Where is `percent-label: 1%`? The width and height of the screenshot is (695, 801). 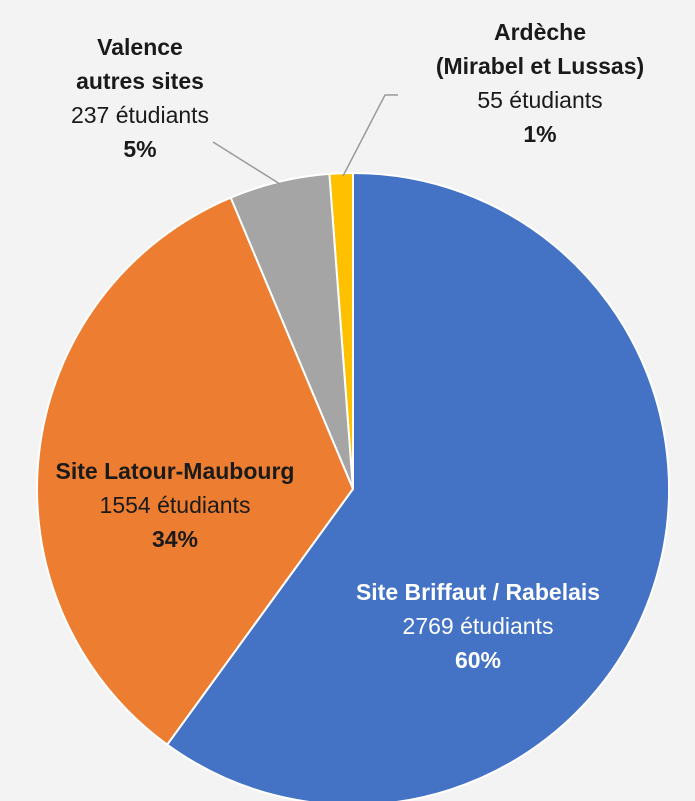 percent-label: 1% is located at coordinates (540, 134).